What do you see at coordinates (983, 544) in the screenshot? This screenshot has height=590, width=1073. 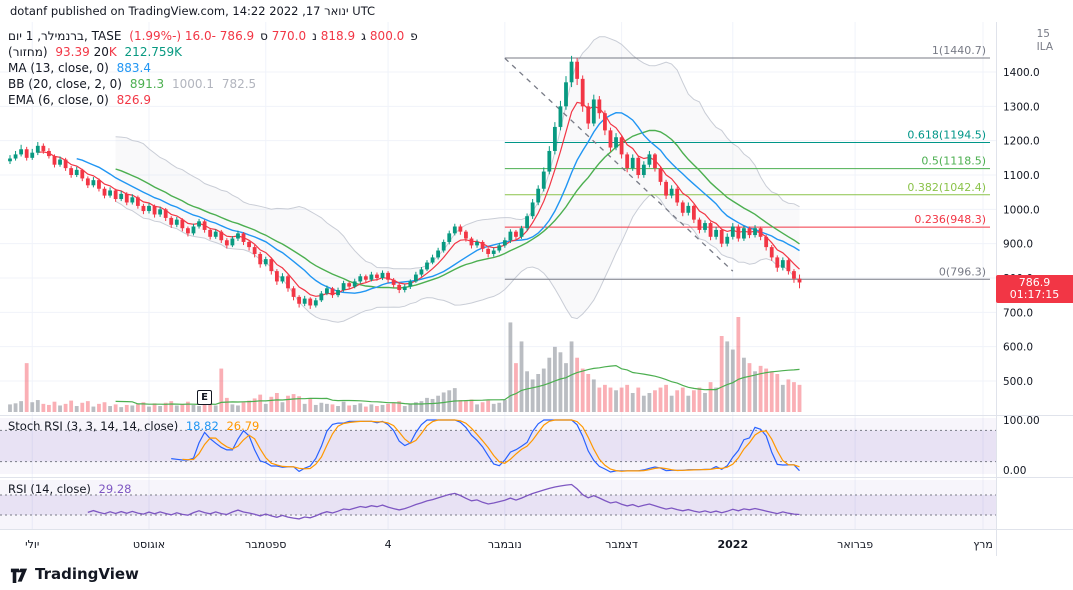 I see `svg-text: מרץ` at bounding box center [983, 544].